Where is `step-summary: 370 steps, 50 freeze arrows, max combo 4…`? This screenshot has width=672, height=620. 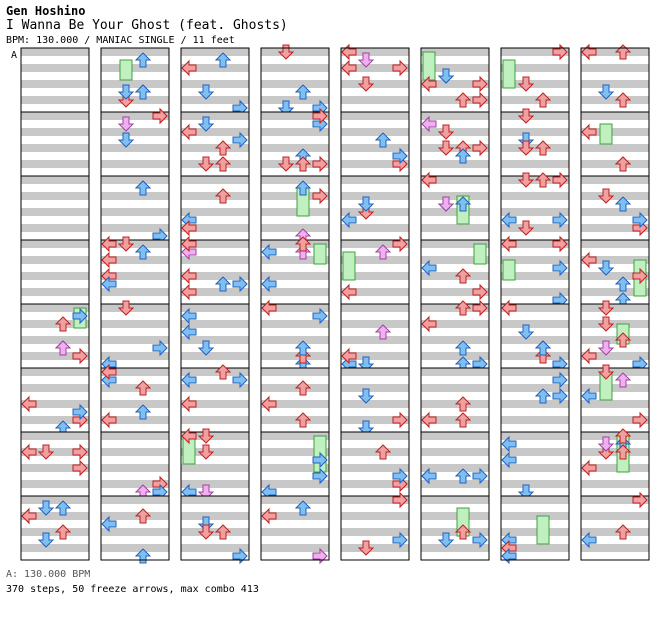
step-summary: 370 steps, 50 freeze arrows, max combo 4… is located at coordinates (132, 589).